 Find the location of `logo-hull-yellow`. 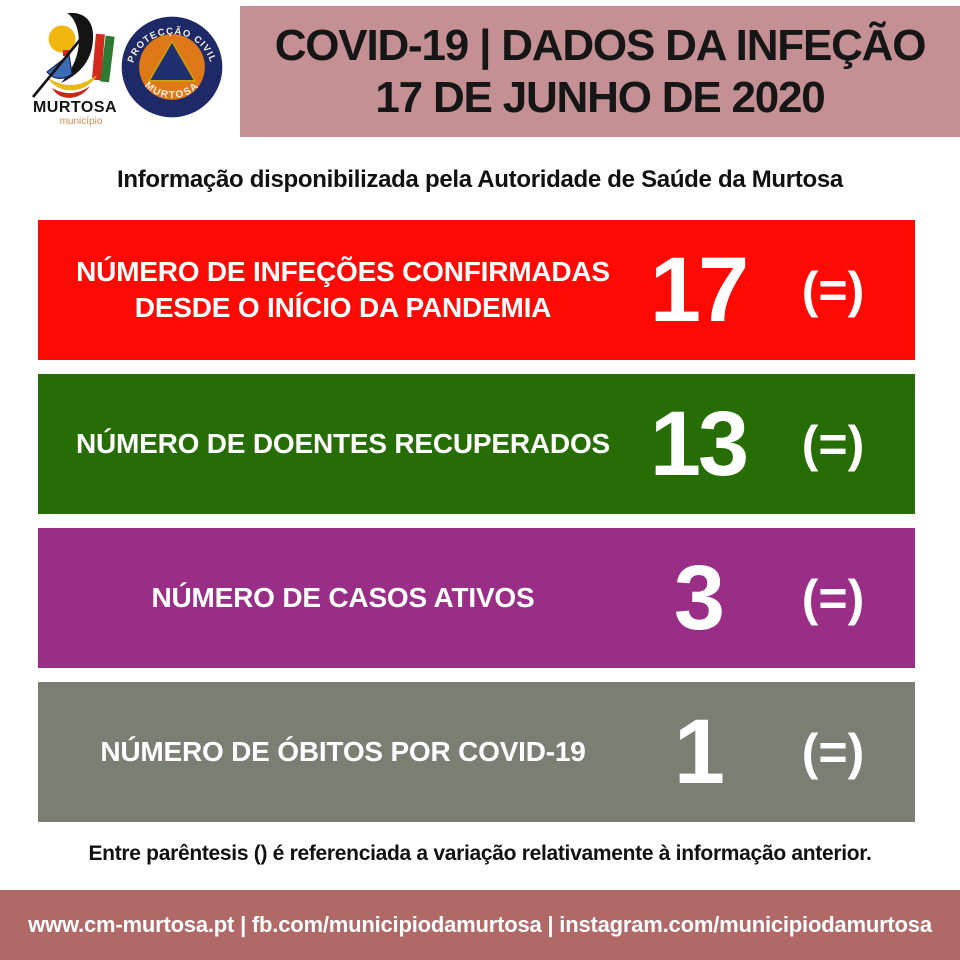

logo-hull-yellow is located at coordinates (72, 83).